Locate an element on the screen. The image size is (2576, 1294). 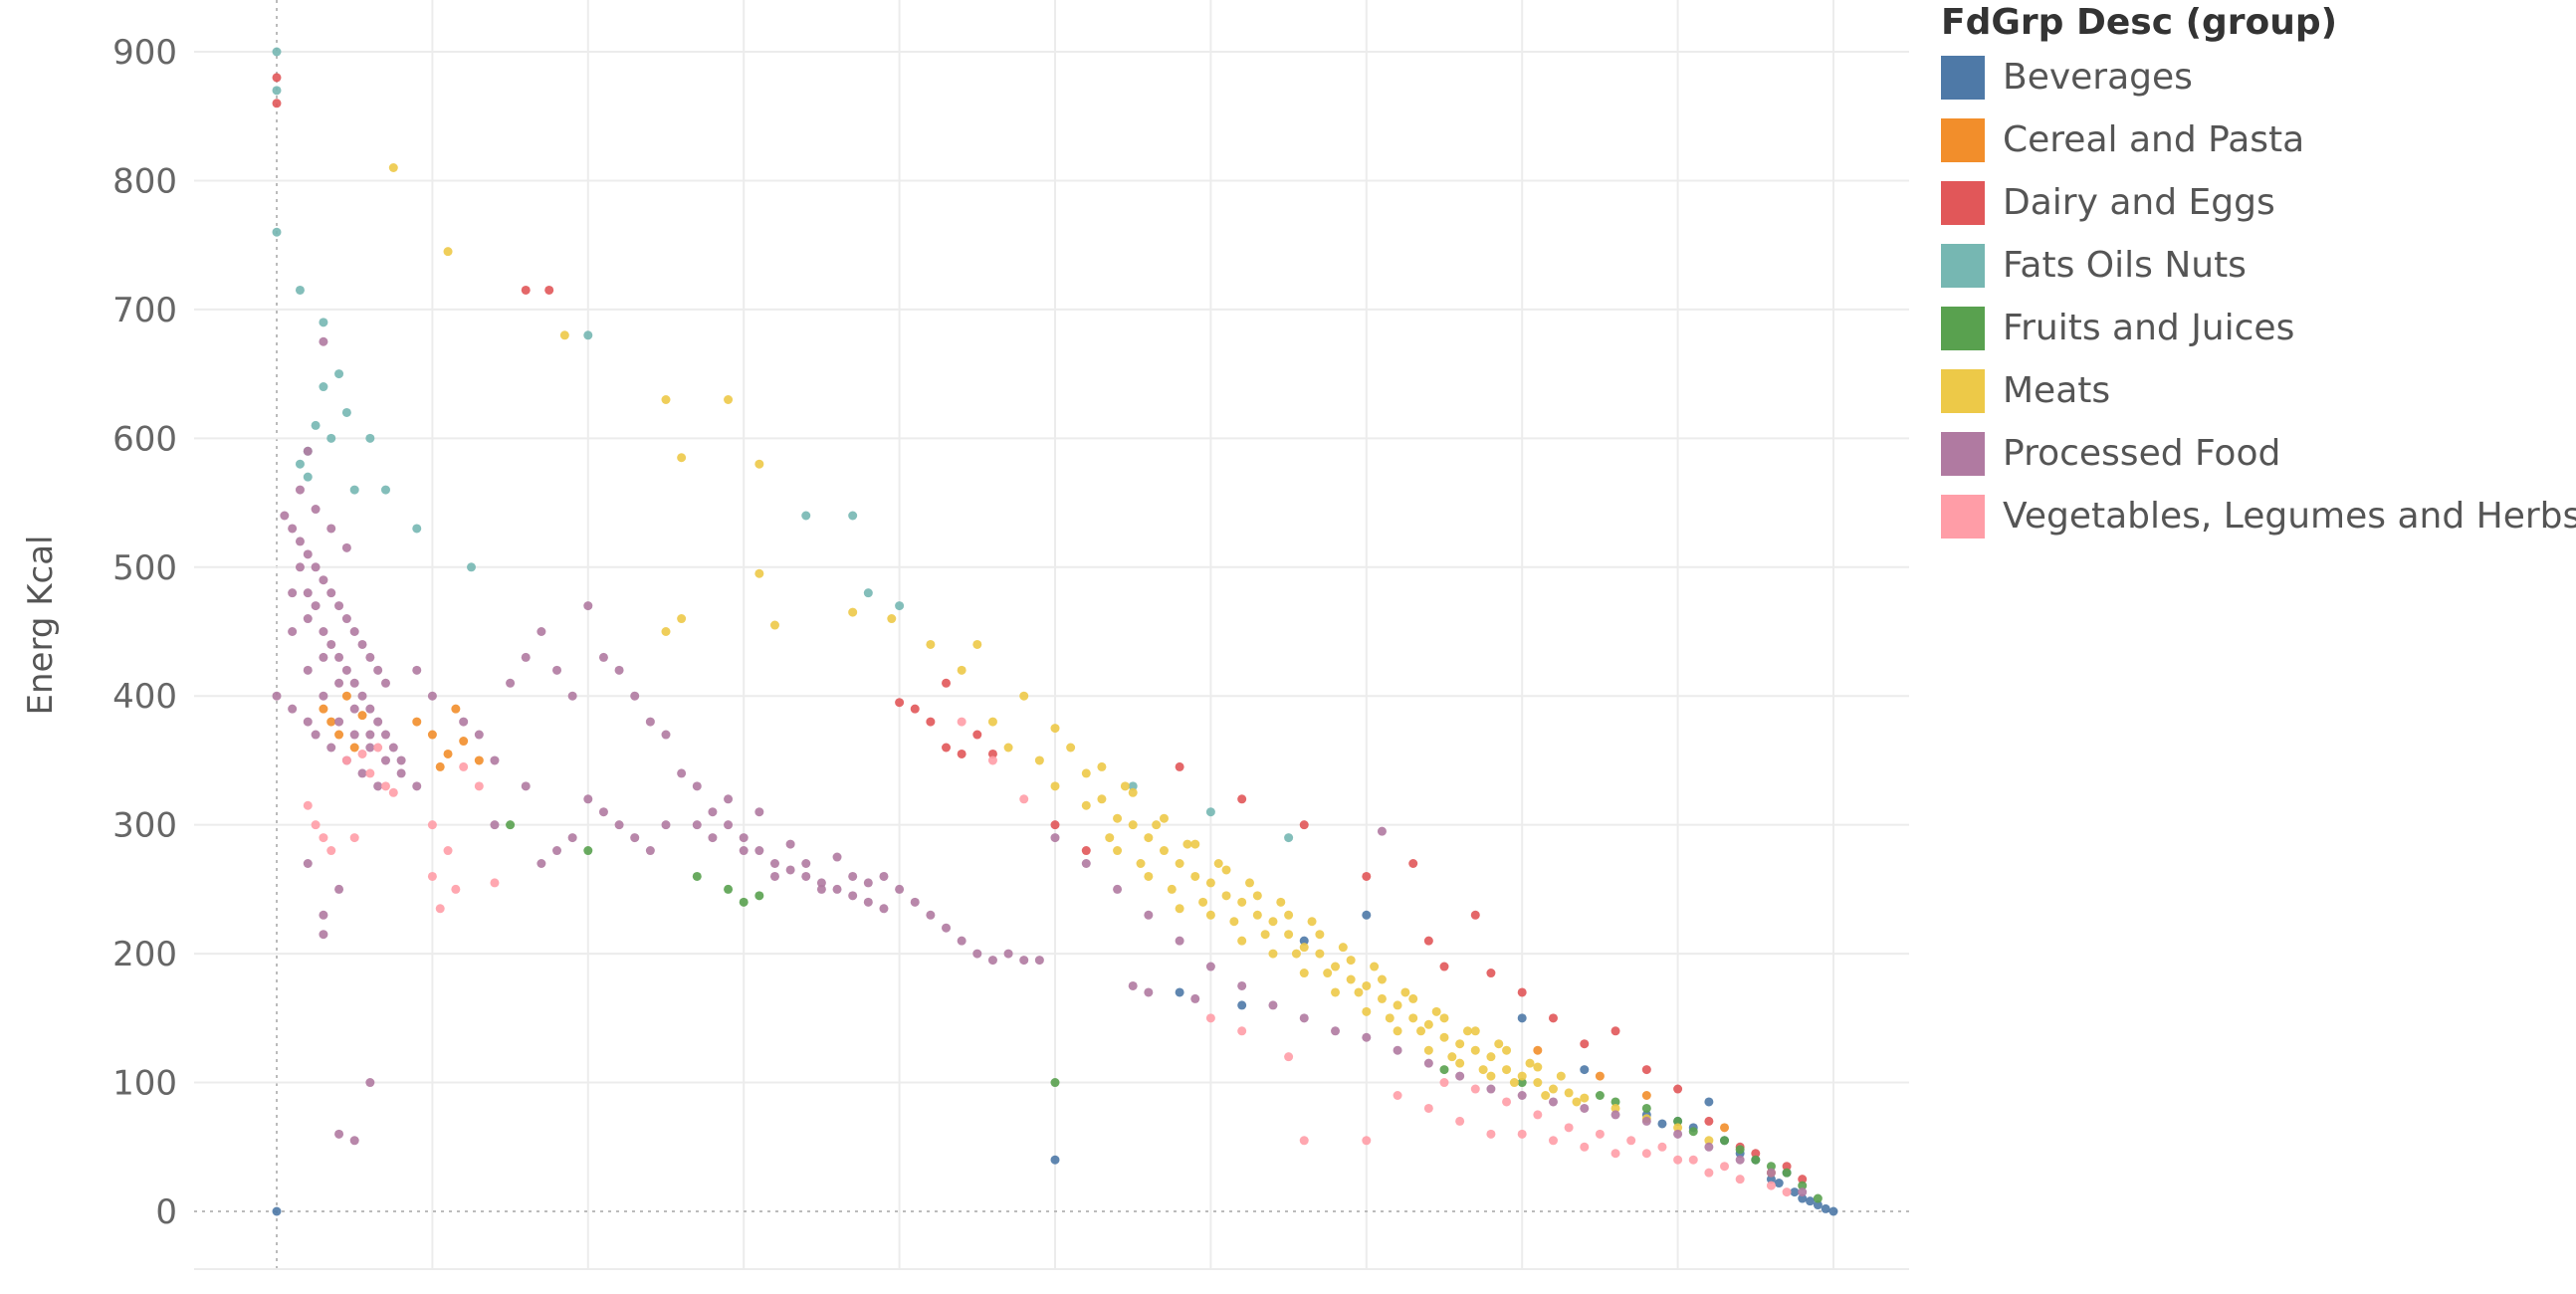
legend-item: Vegetables, Legumes and Herbs is located at coordinates (2258, 516).